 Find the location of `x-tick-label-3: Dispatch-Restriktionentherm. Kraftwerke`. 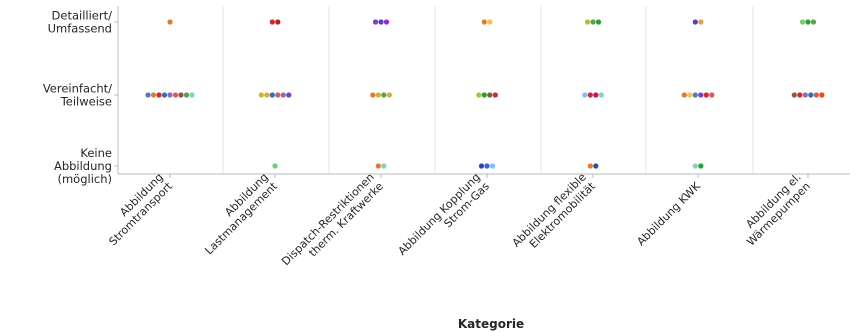

x-tick-label-3: Dispatch-Restriktionentherm. Kraftwerke is located at coordinates (332, 223).